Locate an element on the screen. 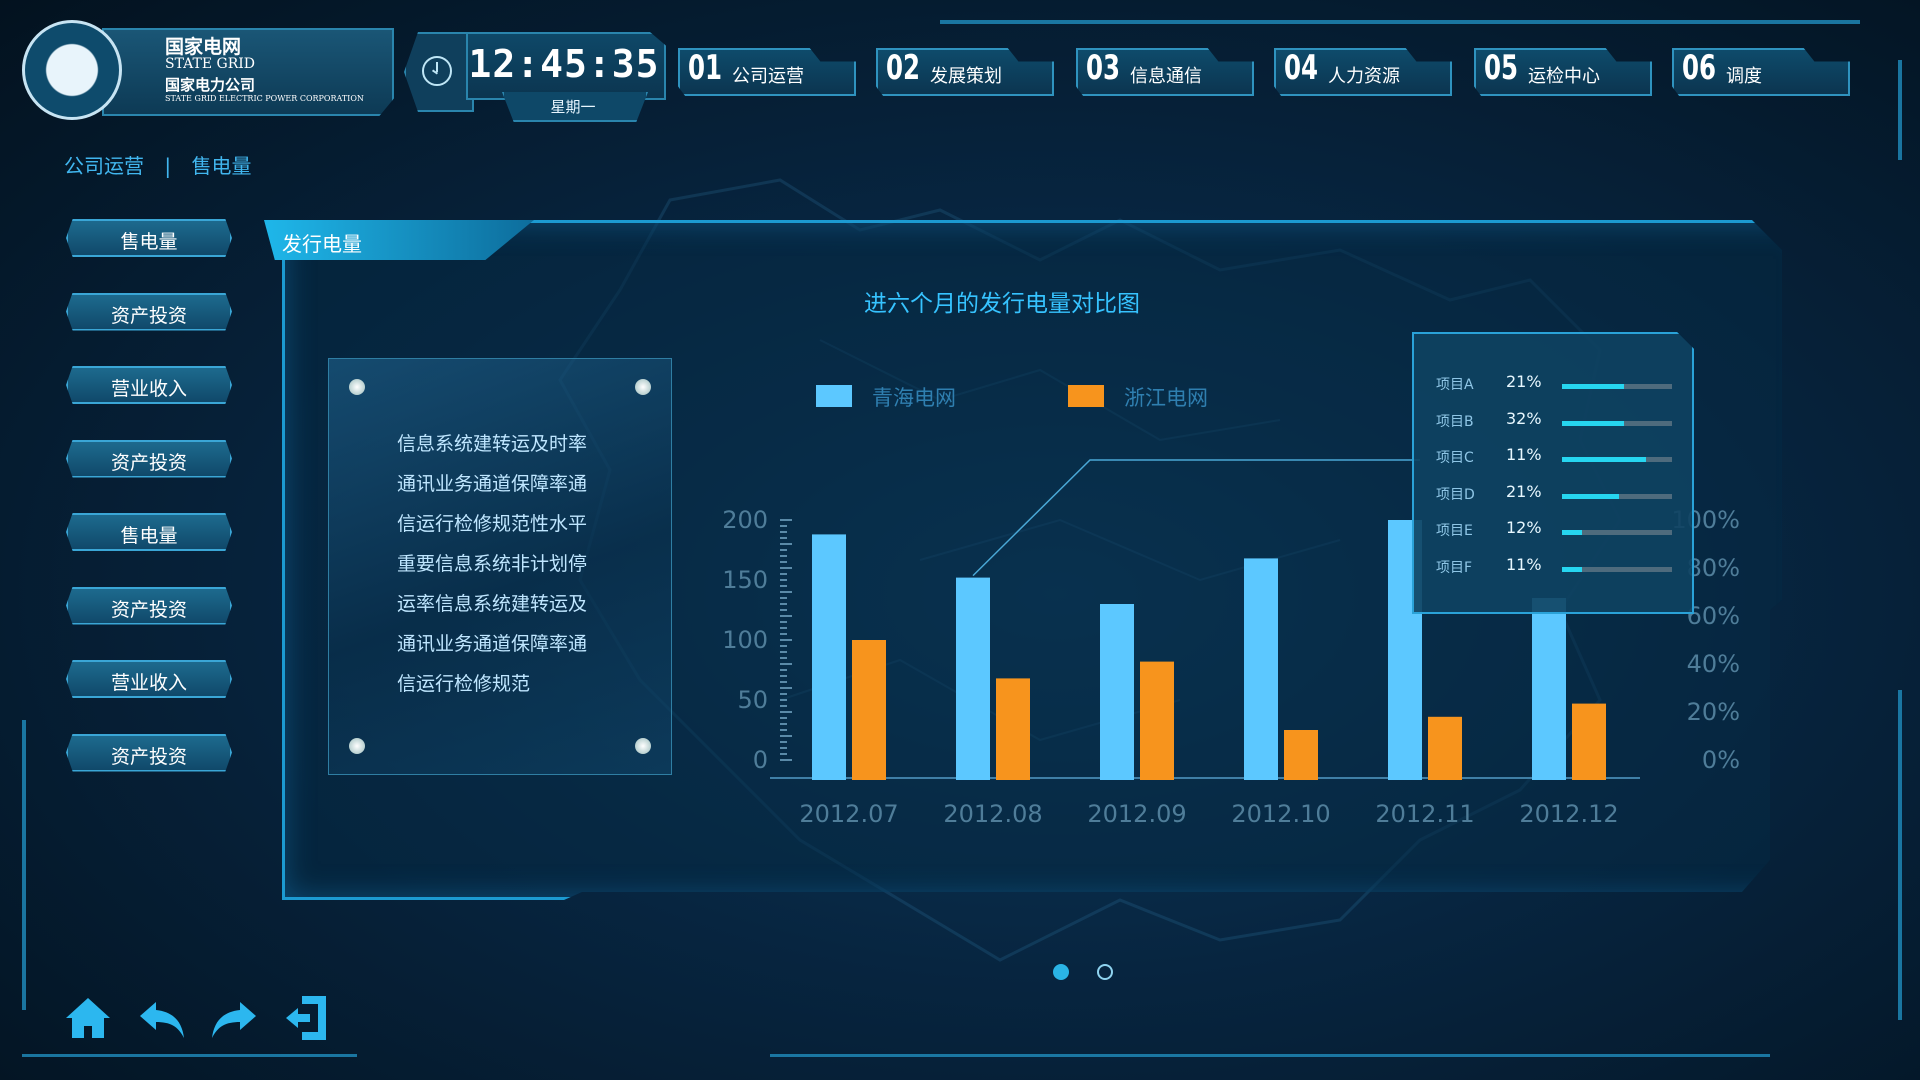 The height and width of the screenshot is (1080, 1920). tab-4: 04 人力资源 is located at coordinates (1363, 72).